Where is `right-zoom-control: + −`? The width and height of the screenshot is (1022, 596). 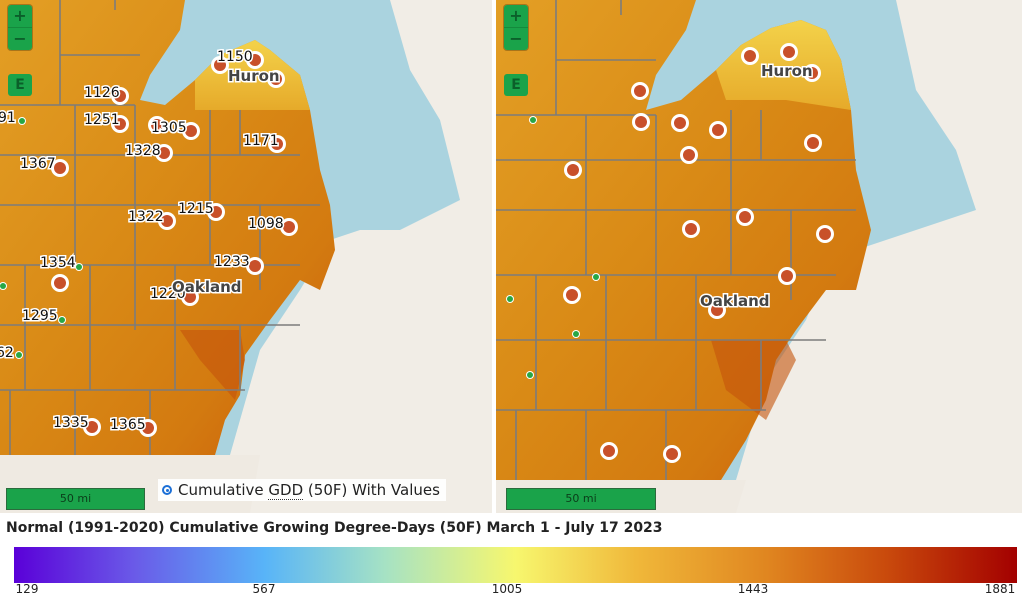
right-zoom-control: + − is located at coordinates (516, 27).